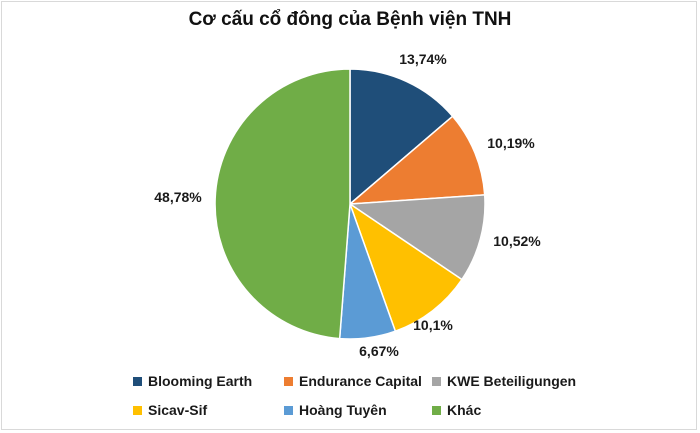 This screenshot has height=433, width=700. Describe the element at coordinates (433, 325) in the screenshot. I see `data-label-sicav-sif: 10,1%` at that location.